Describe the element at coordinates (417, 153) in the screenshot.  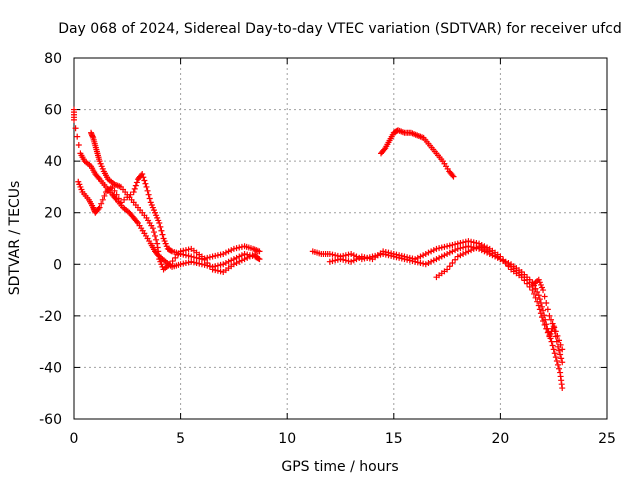
I see `series-afternoon-arc` at that location.